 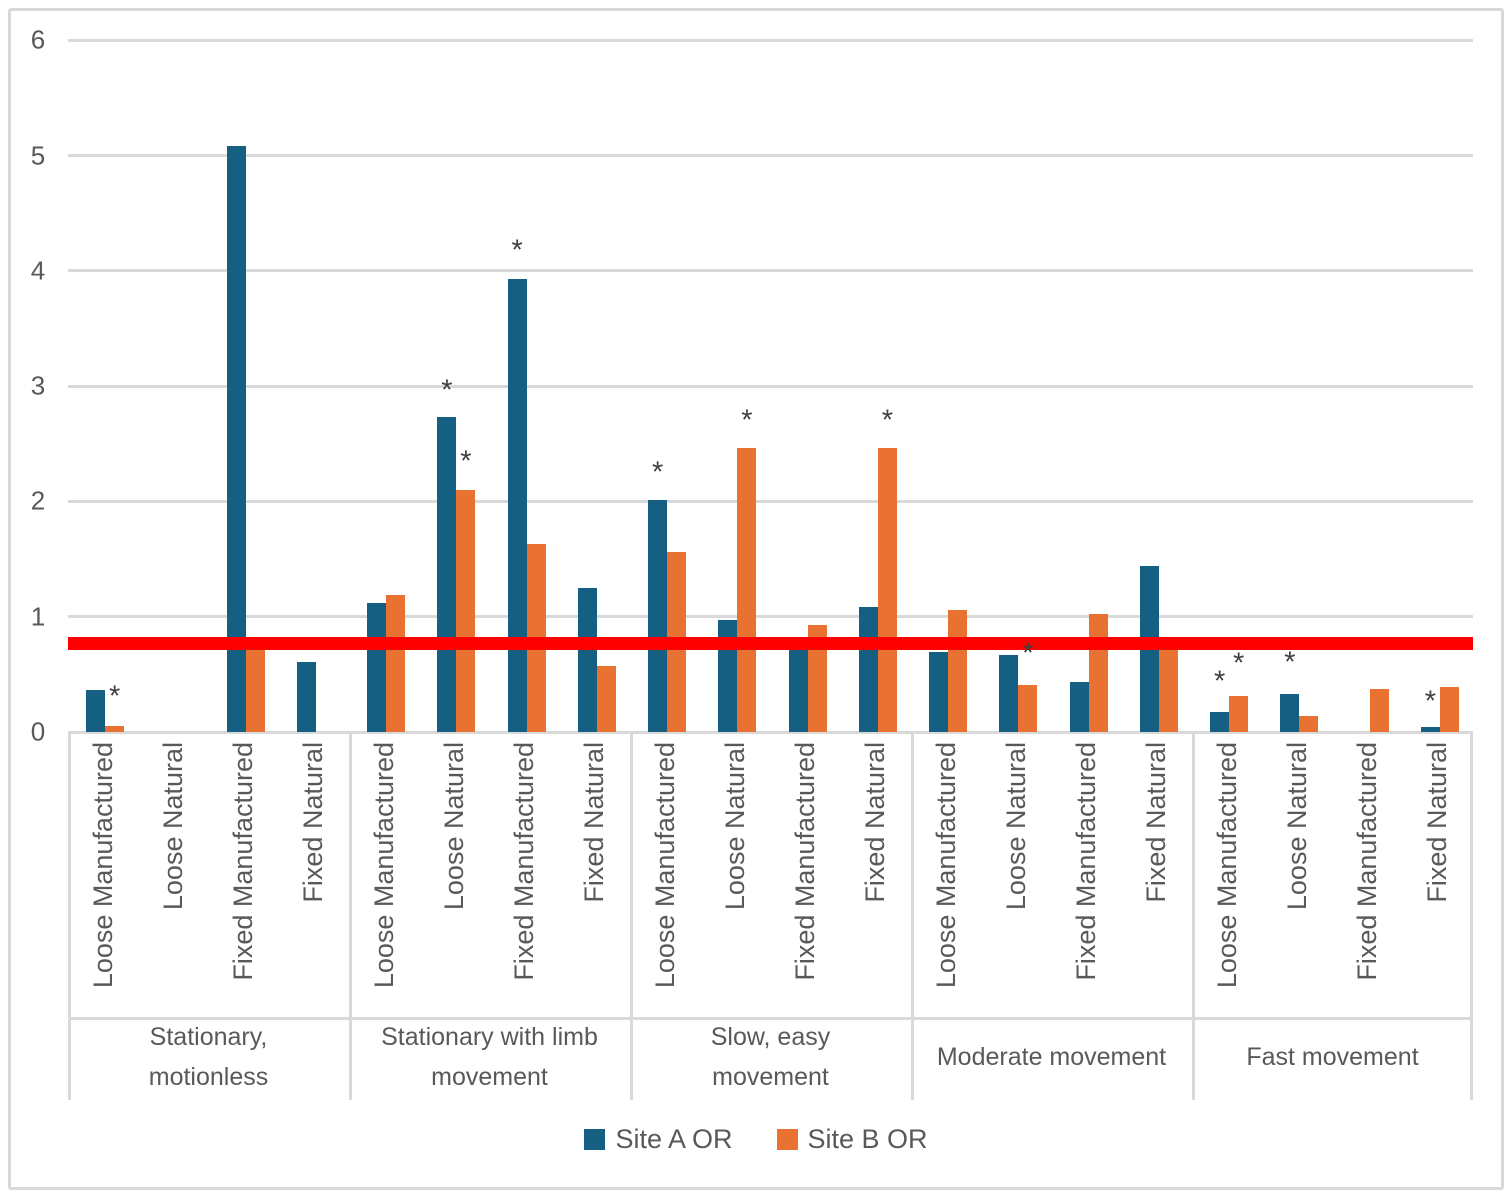 What do you see at coordinates (658, 616) in the screenshot?
I see `bar-site-a-g3-c1` at bounding box center [658, 616].